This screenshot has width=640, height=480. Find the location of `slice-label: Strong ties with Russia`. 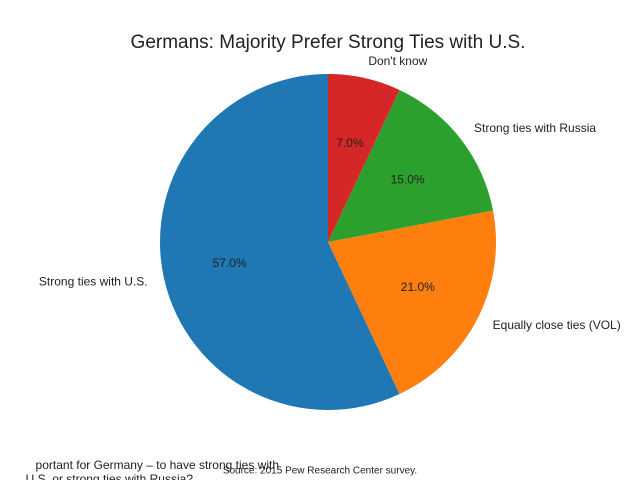

slice-label: Strong ties with Russia is located at coordinates (535, 128).